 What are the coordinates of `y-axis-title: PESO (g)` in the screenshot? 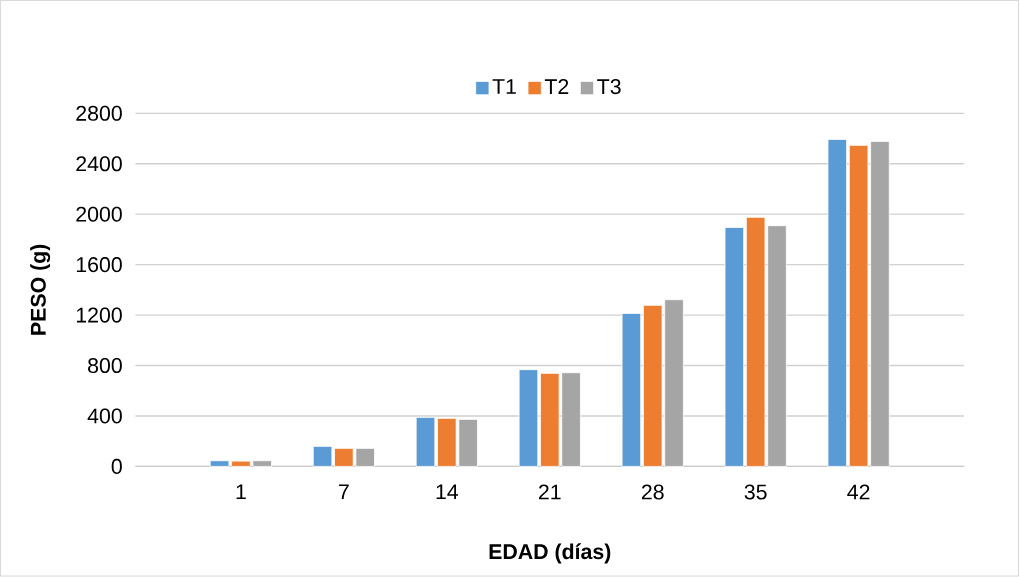 It's located at (40, 289).